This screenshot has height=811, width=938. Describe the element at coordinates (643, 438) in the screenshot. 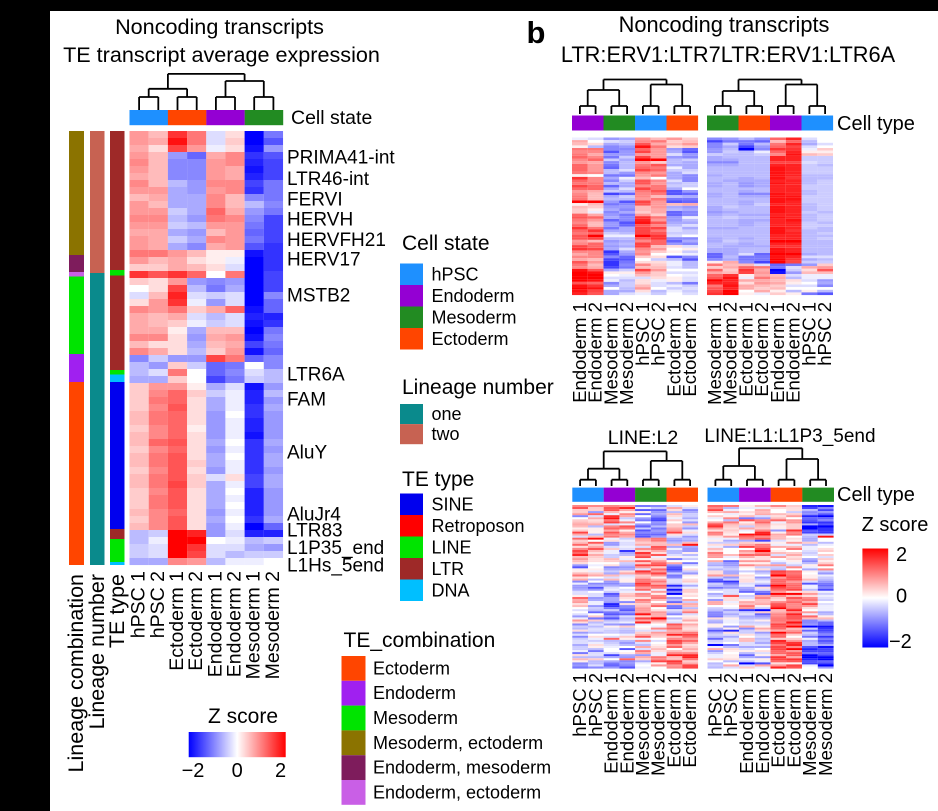

I see `svg-text: LINE:L2` at that location.